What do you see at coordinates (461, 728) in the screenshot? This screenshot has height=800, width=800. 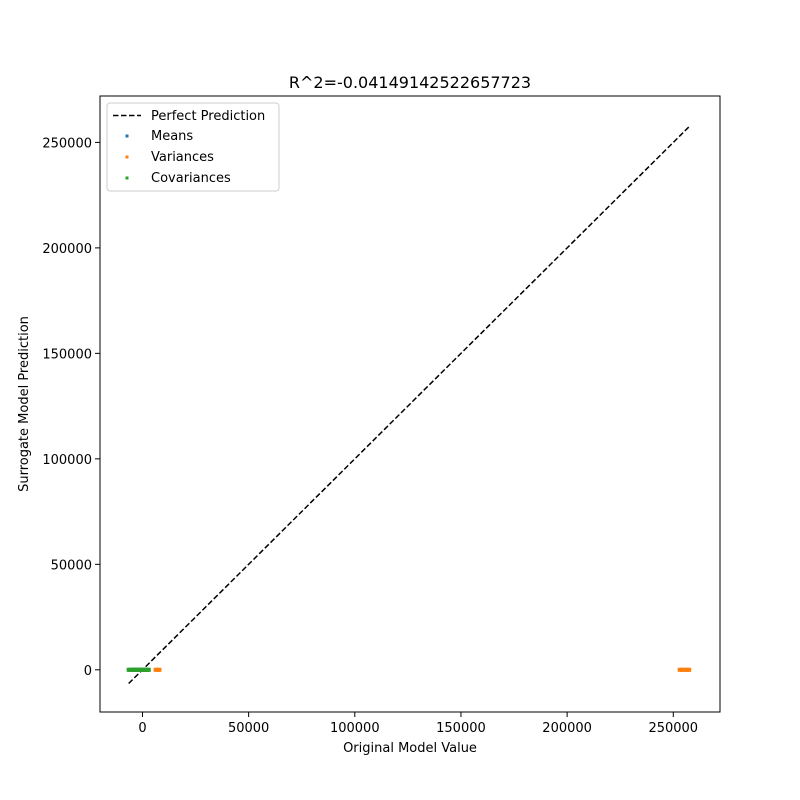 I see `x-tick-label: 150000` at bounding box center [461, 728].